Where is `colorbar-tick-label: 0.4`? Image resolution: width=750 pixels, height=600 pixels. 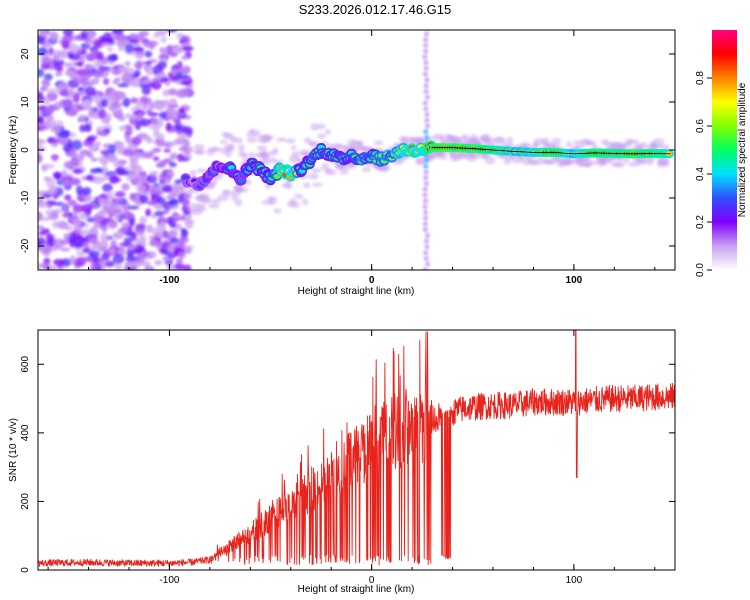
colorbar-tick-label: 0.4 is located at coordinates (700, 174).